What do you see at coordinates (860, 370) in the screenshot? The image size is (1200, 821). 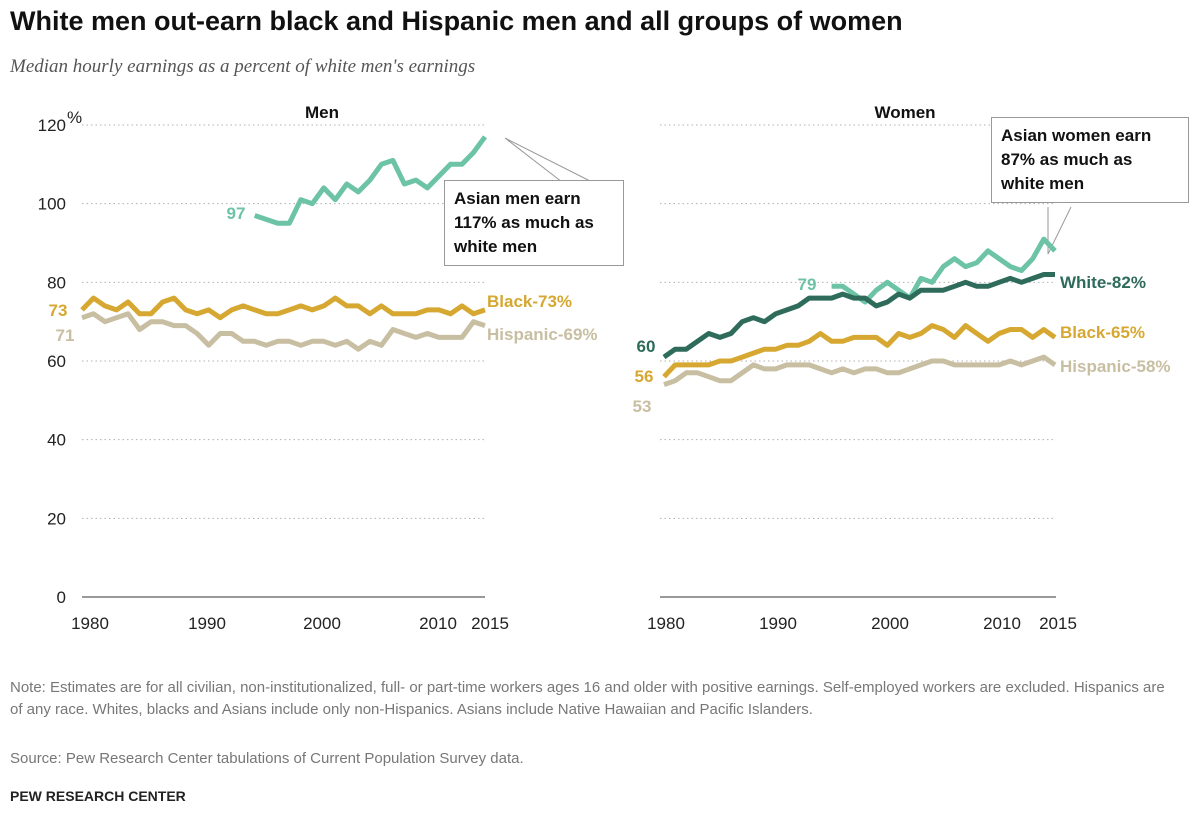 I see `series-line-women-hispanic` at bounding box center [860, 370].